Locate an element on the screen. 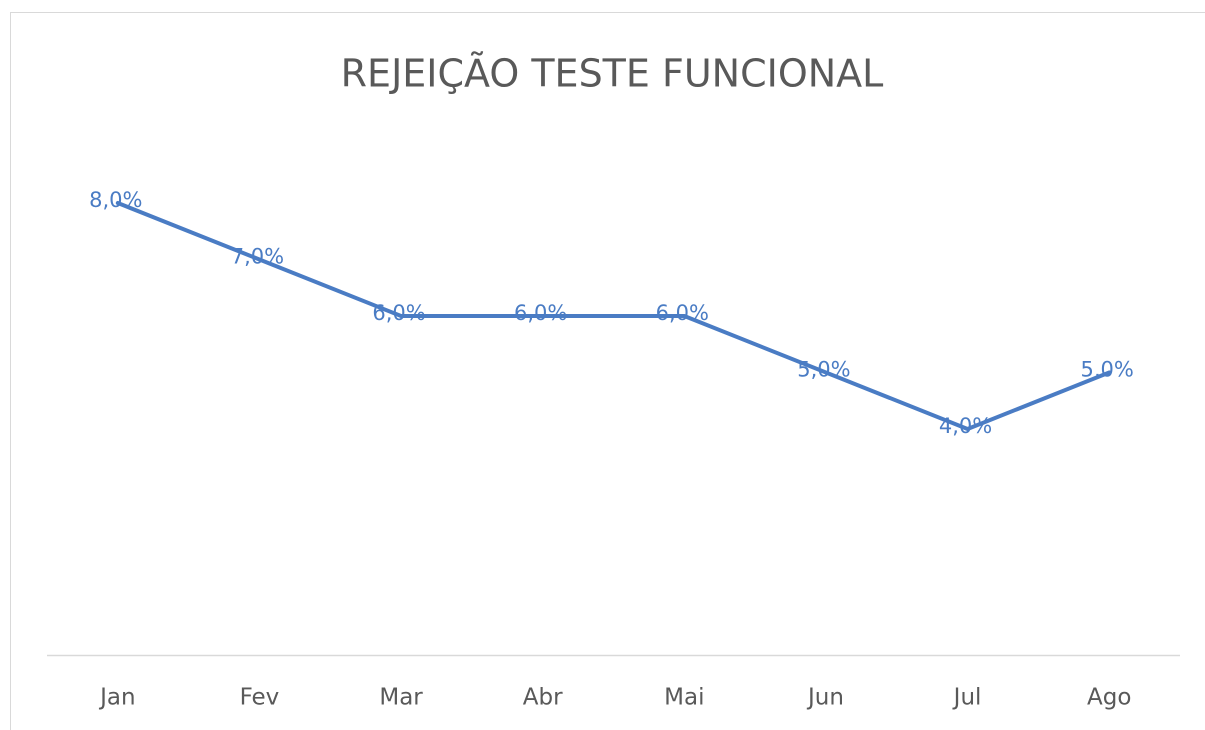 The width and height of the screenshot is (1205, 730). x-tick-label: Mar is located at coordinates (401, 698).